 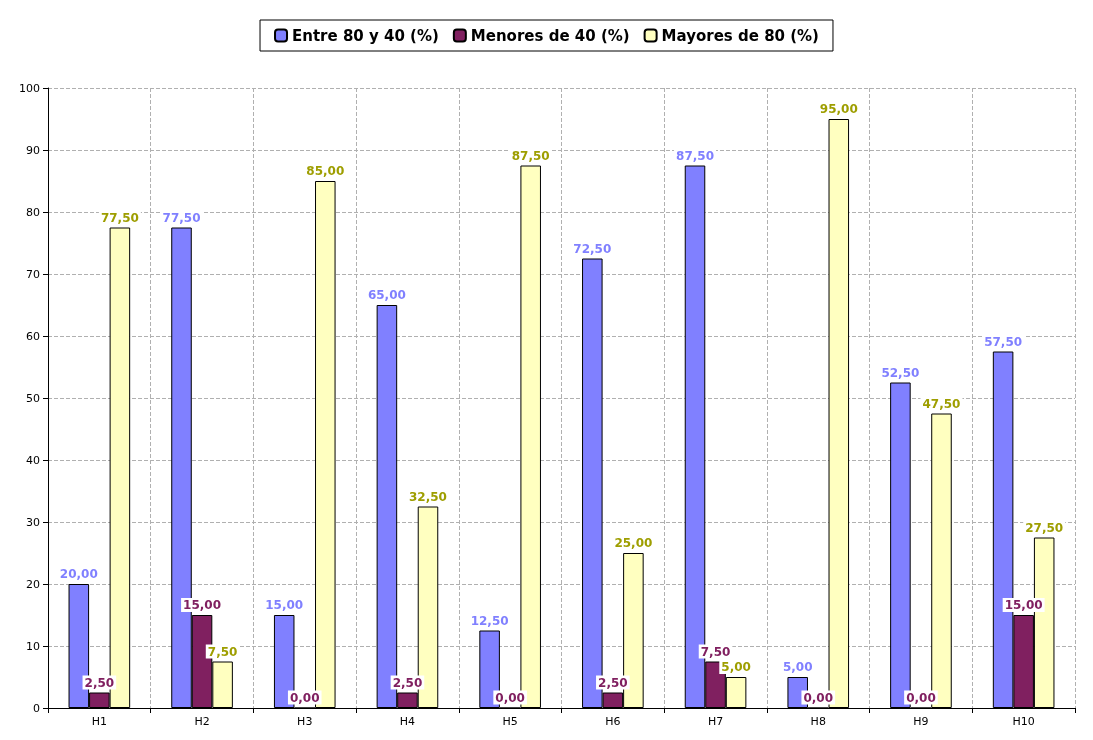 What do you see at coordinates (1044, 527) in the screenshot?
I see `data-label: 27,50` at bounding box center [1044, 527].